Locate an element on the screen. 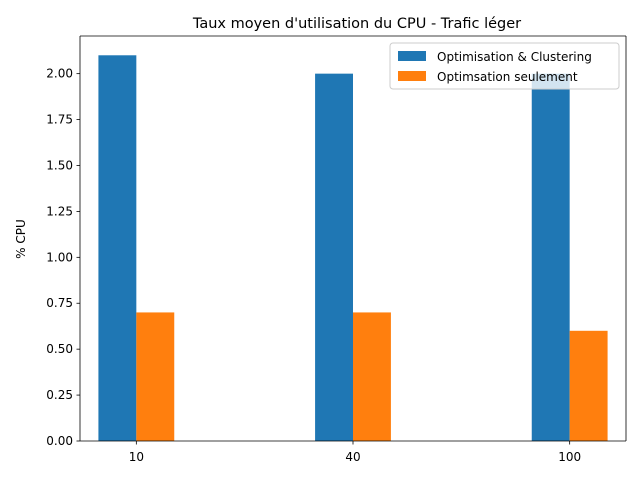 The image size is (640, 480). x-tick-label: 100 is located at coordinates (569, 457).